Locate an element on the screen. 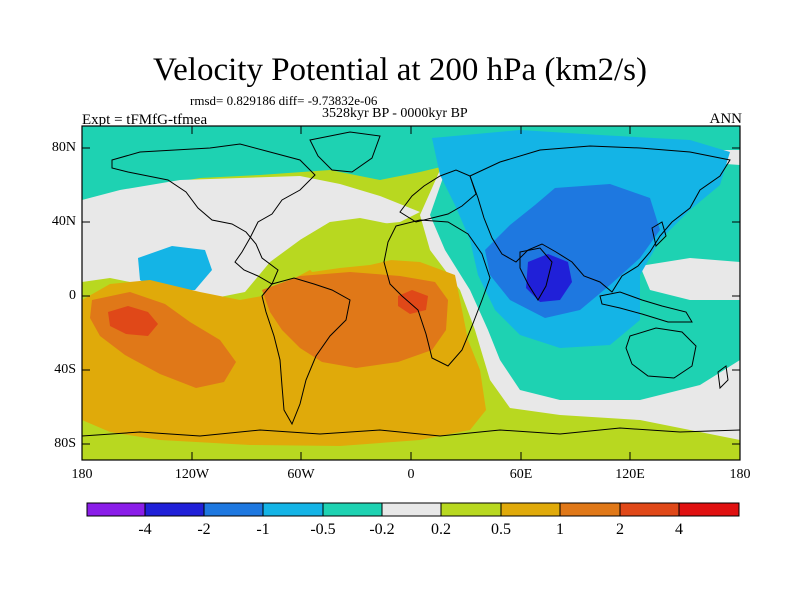 The image size is (800, 600). y-tick-label: 40S is located at coordinates (65, 369).